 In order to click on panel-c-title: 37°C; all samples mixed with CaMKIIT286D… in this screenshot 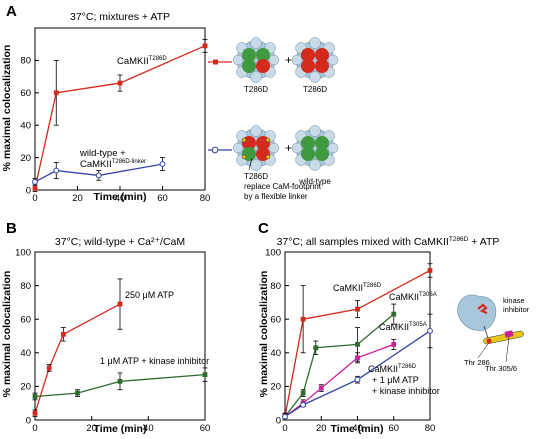, I will do `click(388, 242)`.